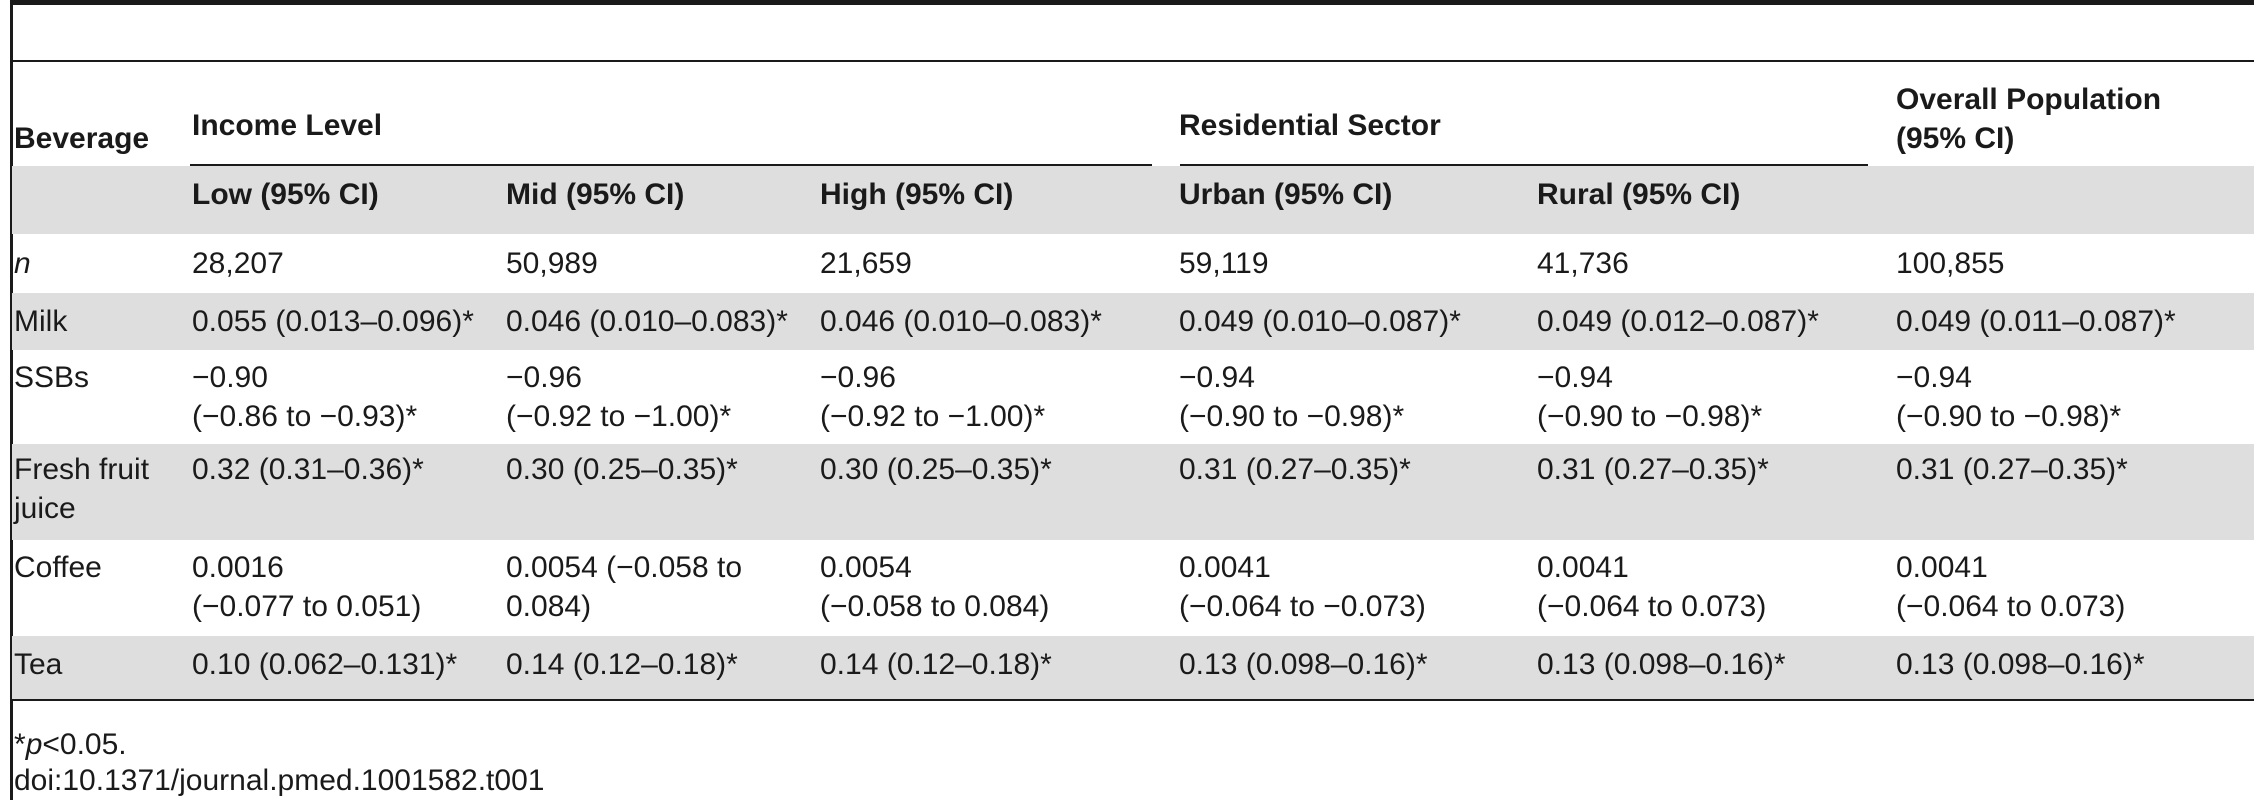  What do you see at coordinates (11, 400) in the screenshot?
I see `left-border` at bounding box center [11, 400].